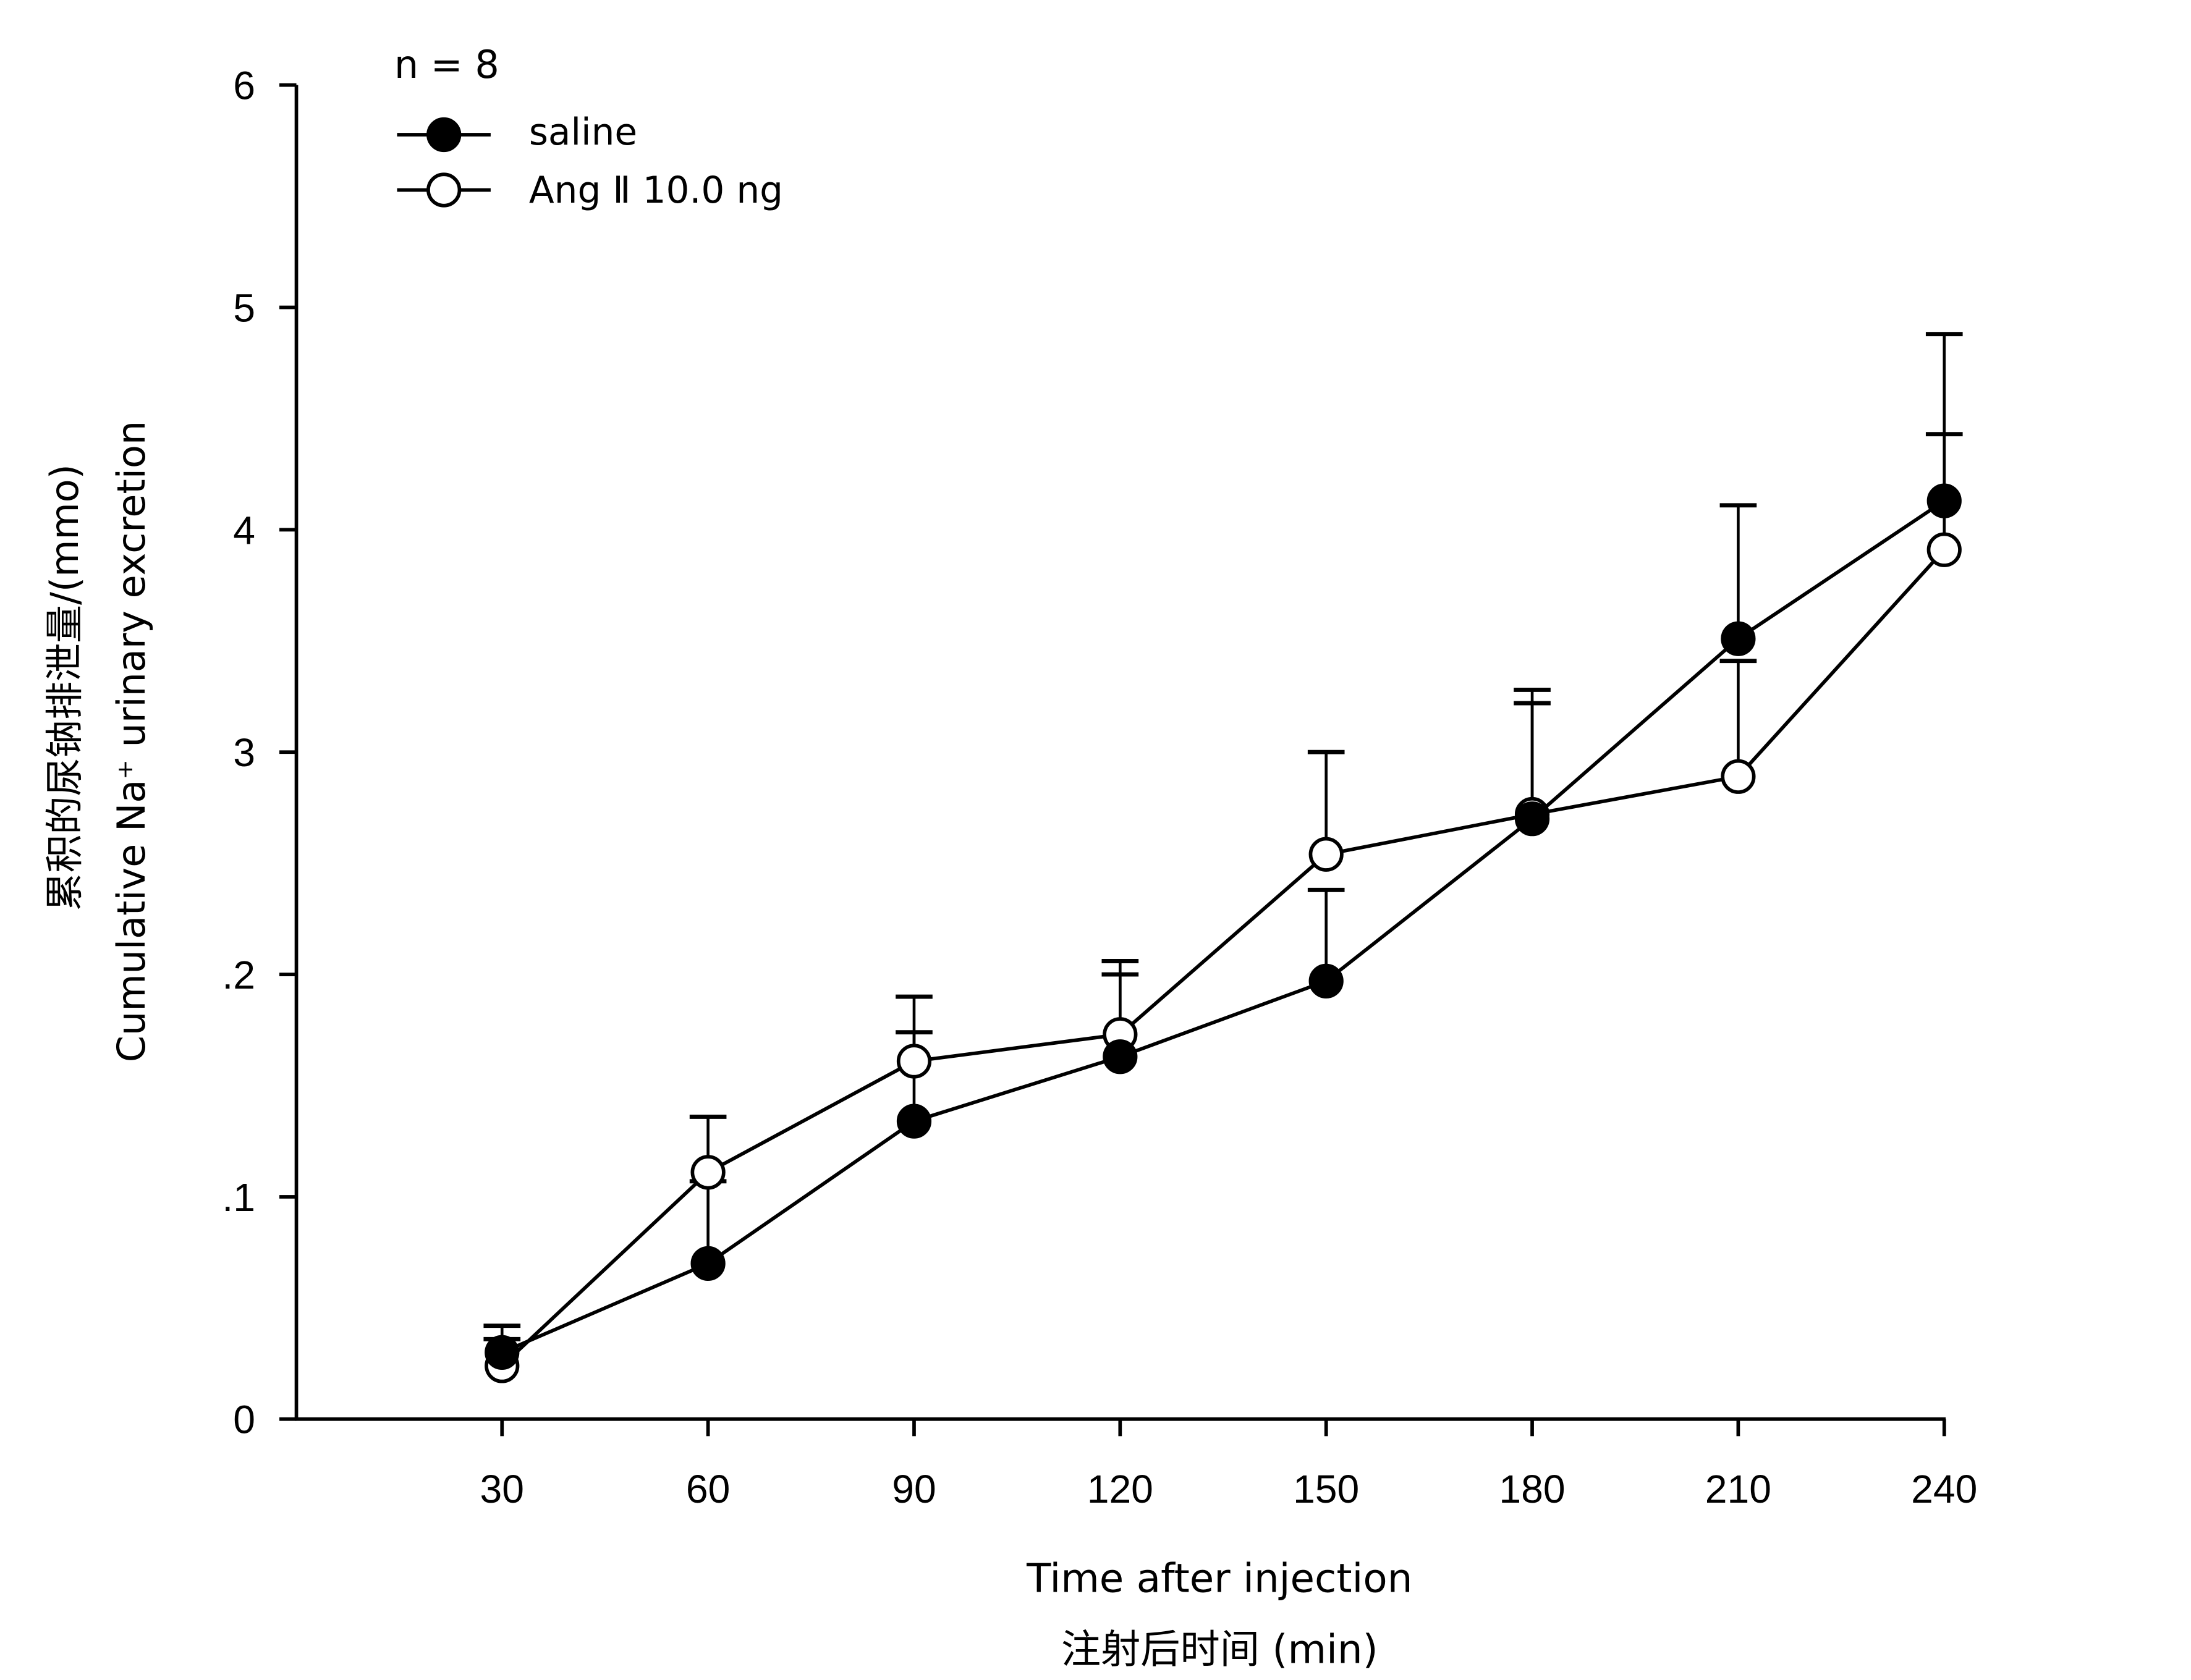  Describe the element at coordinates (583, 132) in the screenshot. I see `legend-saline-label: saline` at that location.